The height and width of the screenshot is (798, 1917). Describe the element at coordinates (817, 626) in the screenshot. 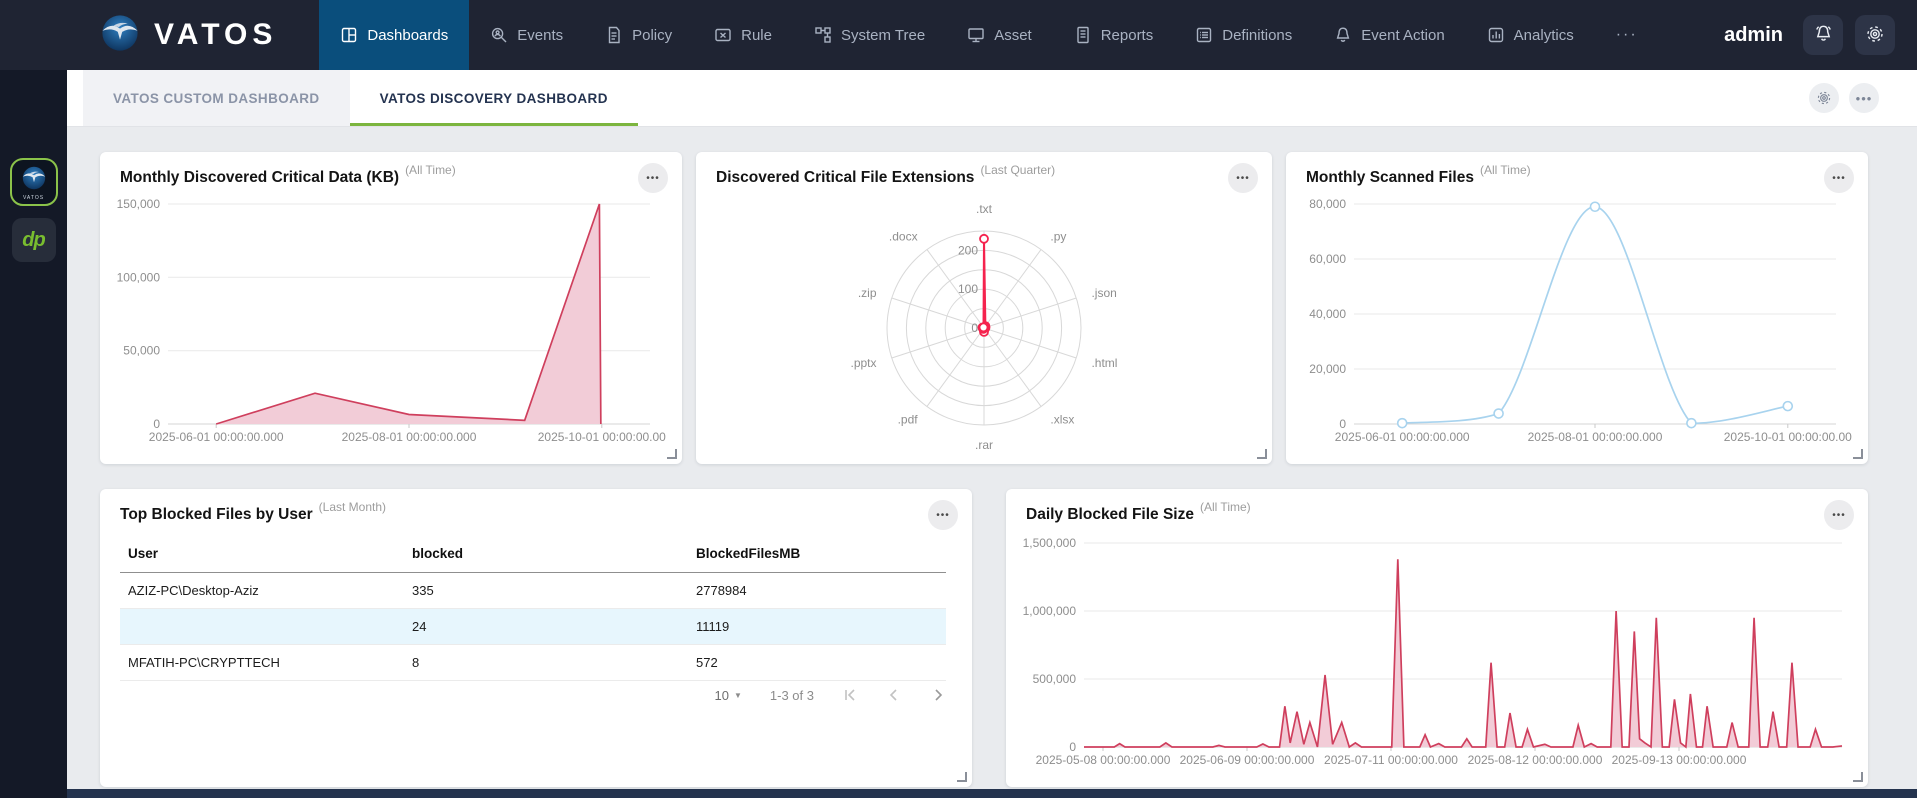

I see `table-cell: 11119` at that location.